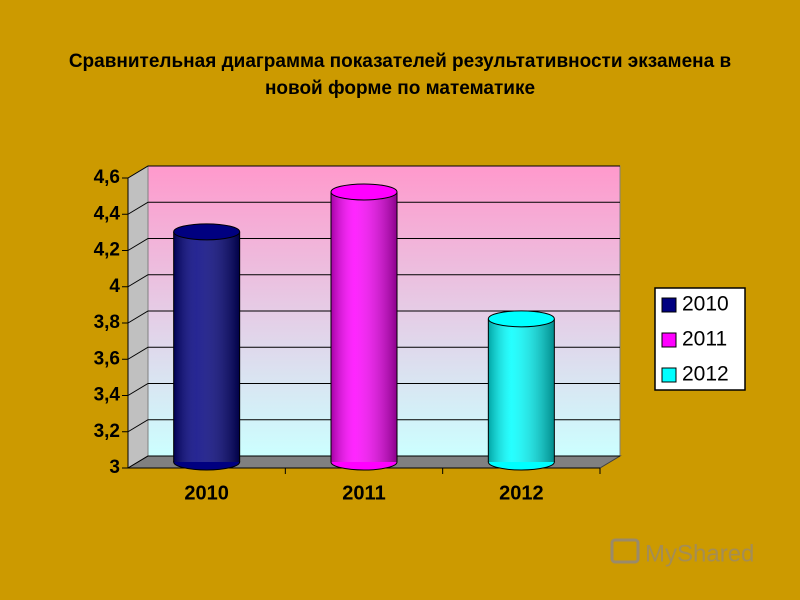  Describe the element at coordinates (206, 493) in the screenshot. I see `x-tick-label: 2010` at that location.